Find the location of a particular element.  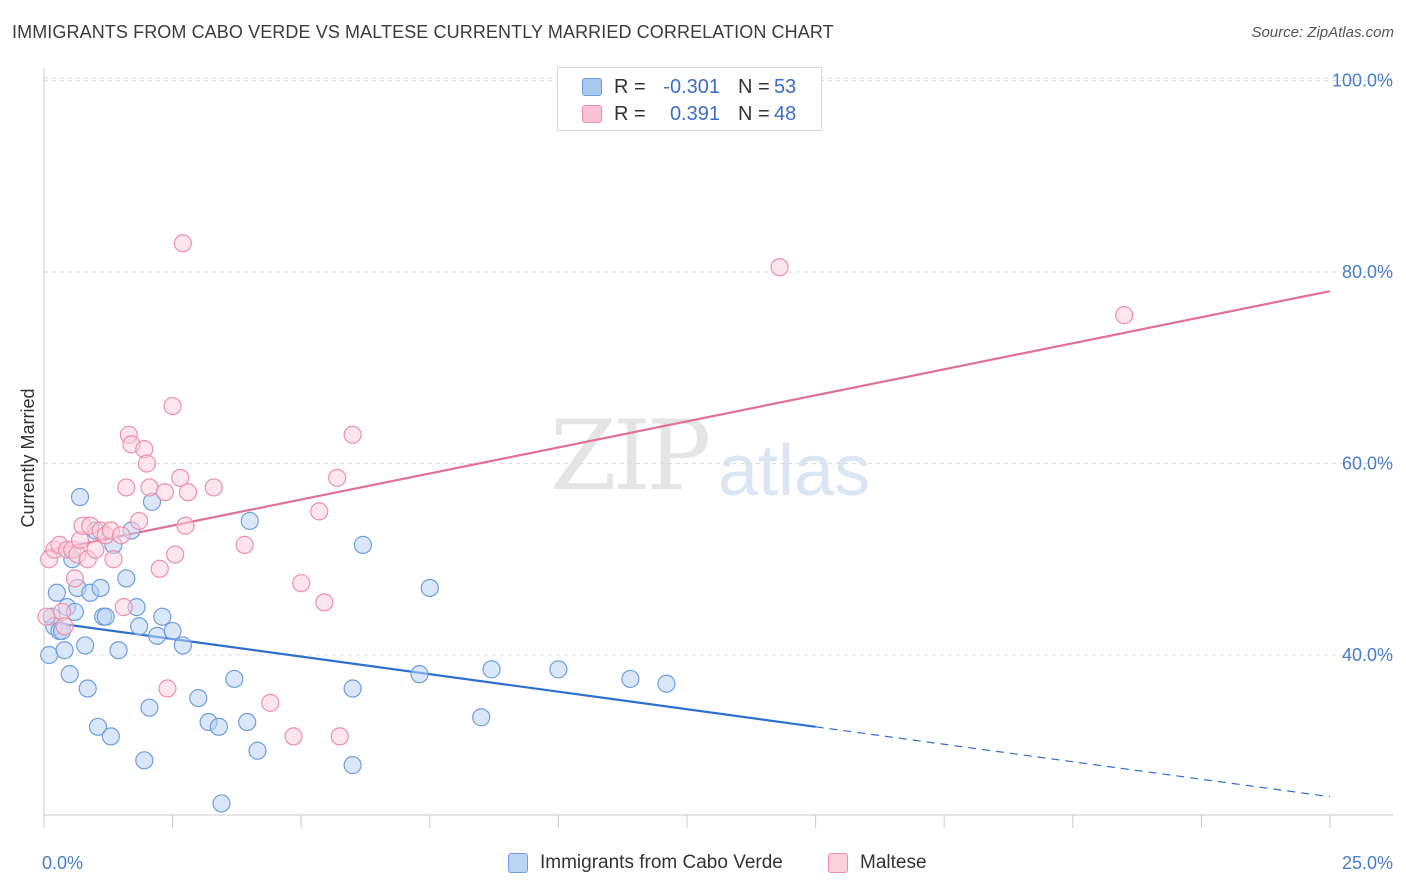

trend-line-dashed-s0 is located at coordinates (1073, 762).